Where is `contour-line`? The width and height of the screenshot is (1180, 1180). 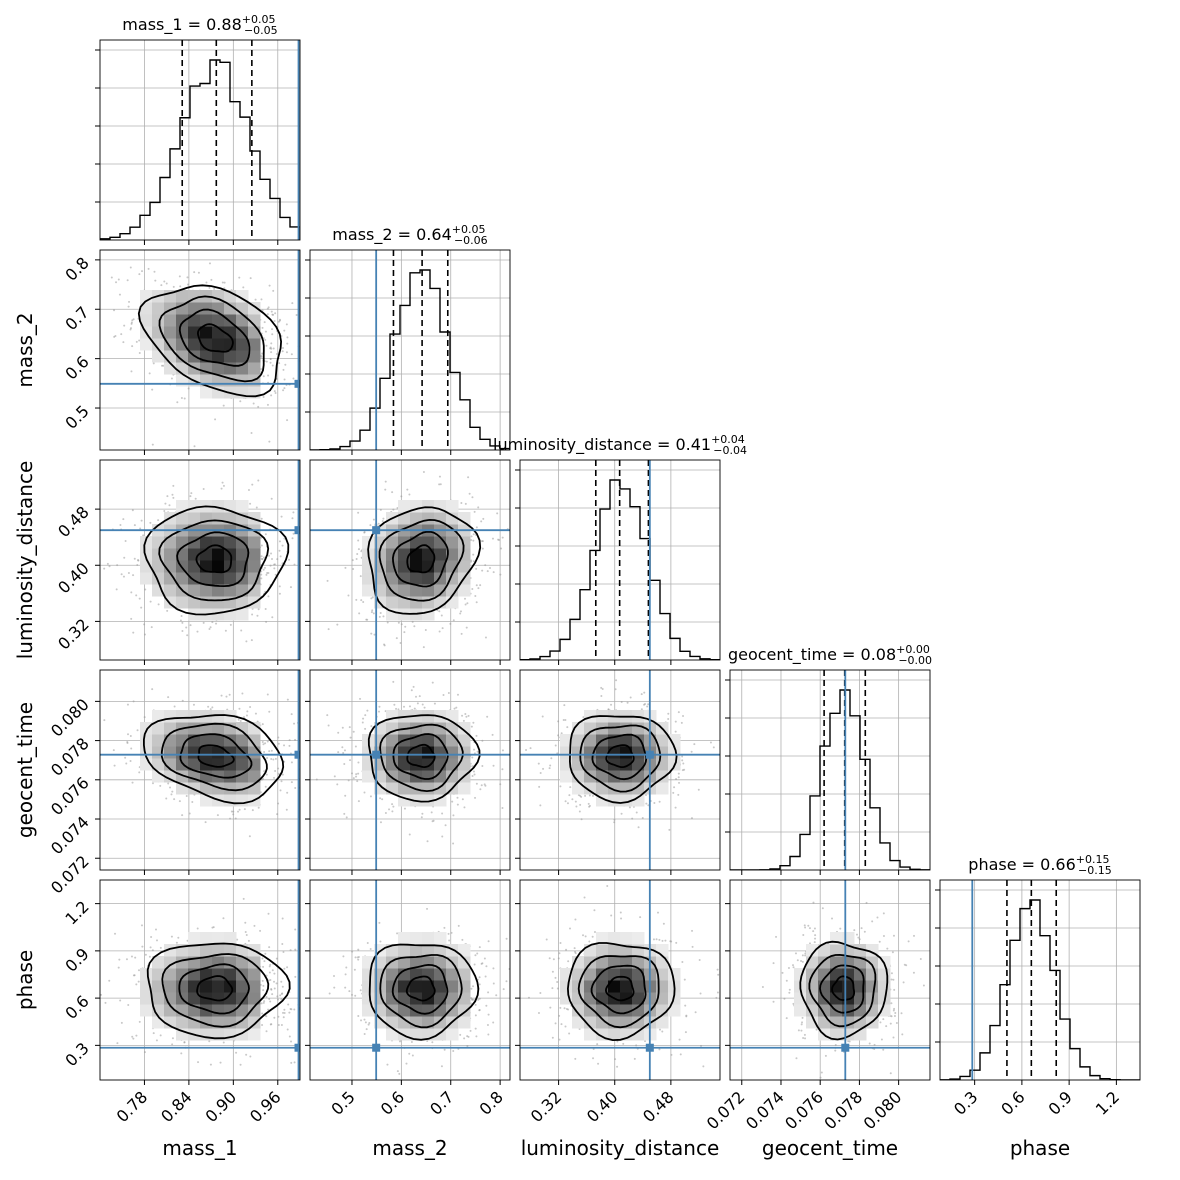
contour-line is located at coordinates (216, 756).